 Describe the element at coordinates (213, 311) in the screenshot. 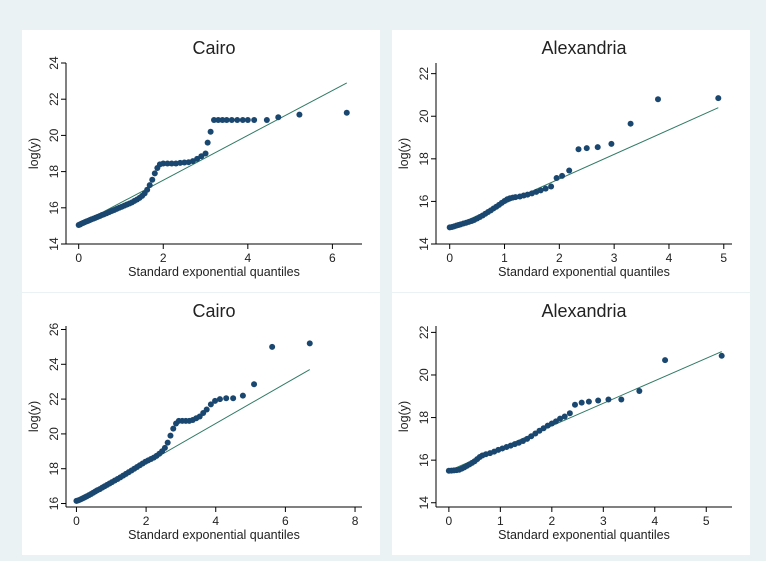

I see `chart-title: Cairo` at that location.